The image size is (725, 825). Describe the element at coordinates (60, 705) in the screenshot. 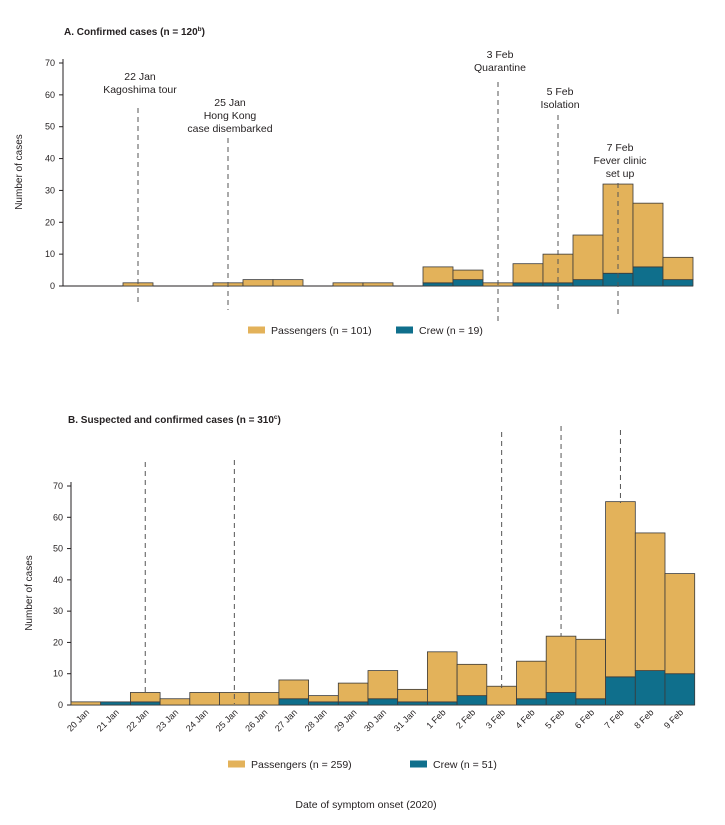

I see `panel-b-y-tick-label: 0` at that location.